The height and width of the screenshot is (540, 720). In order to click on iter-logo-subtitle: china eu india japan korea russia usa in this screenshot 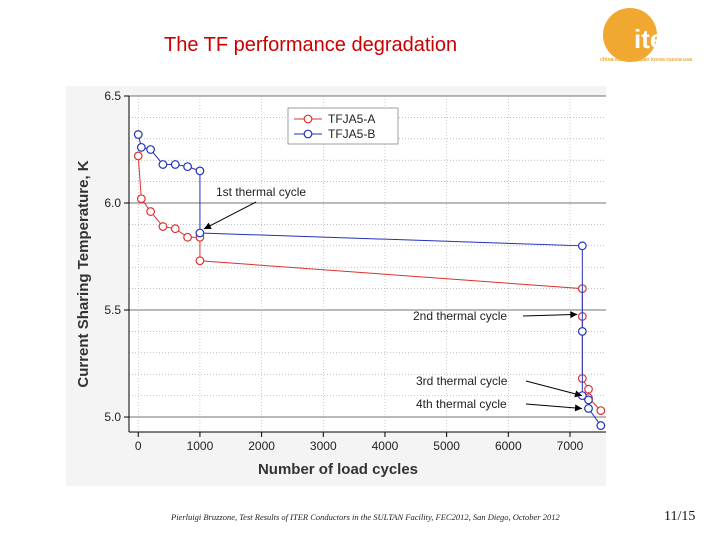, I will do `click(646, 60)`.